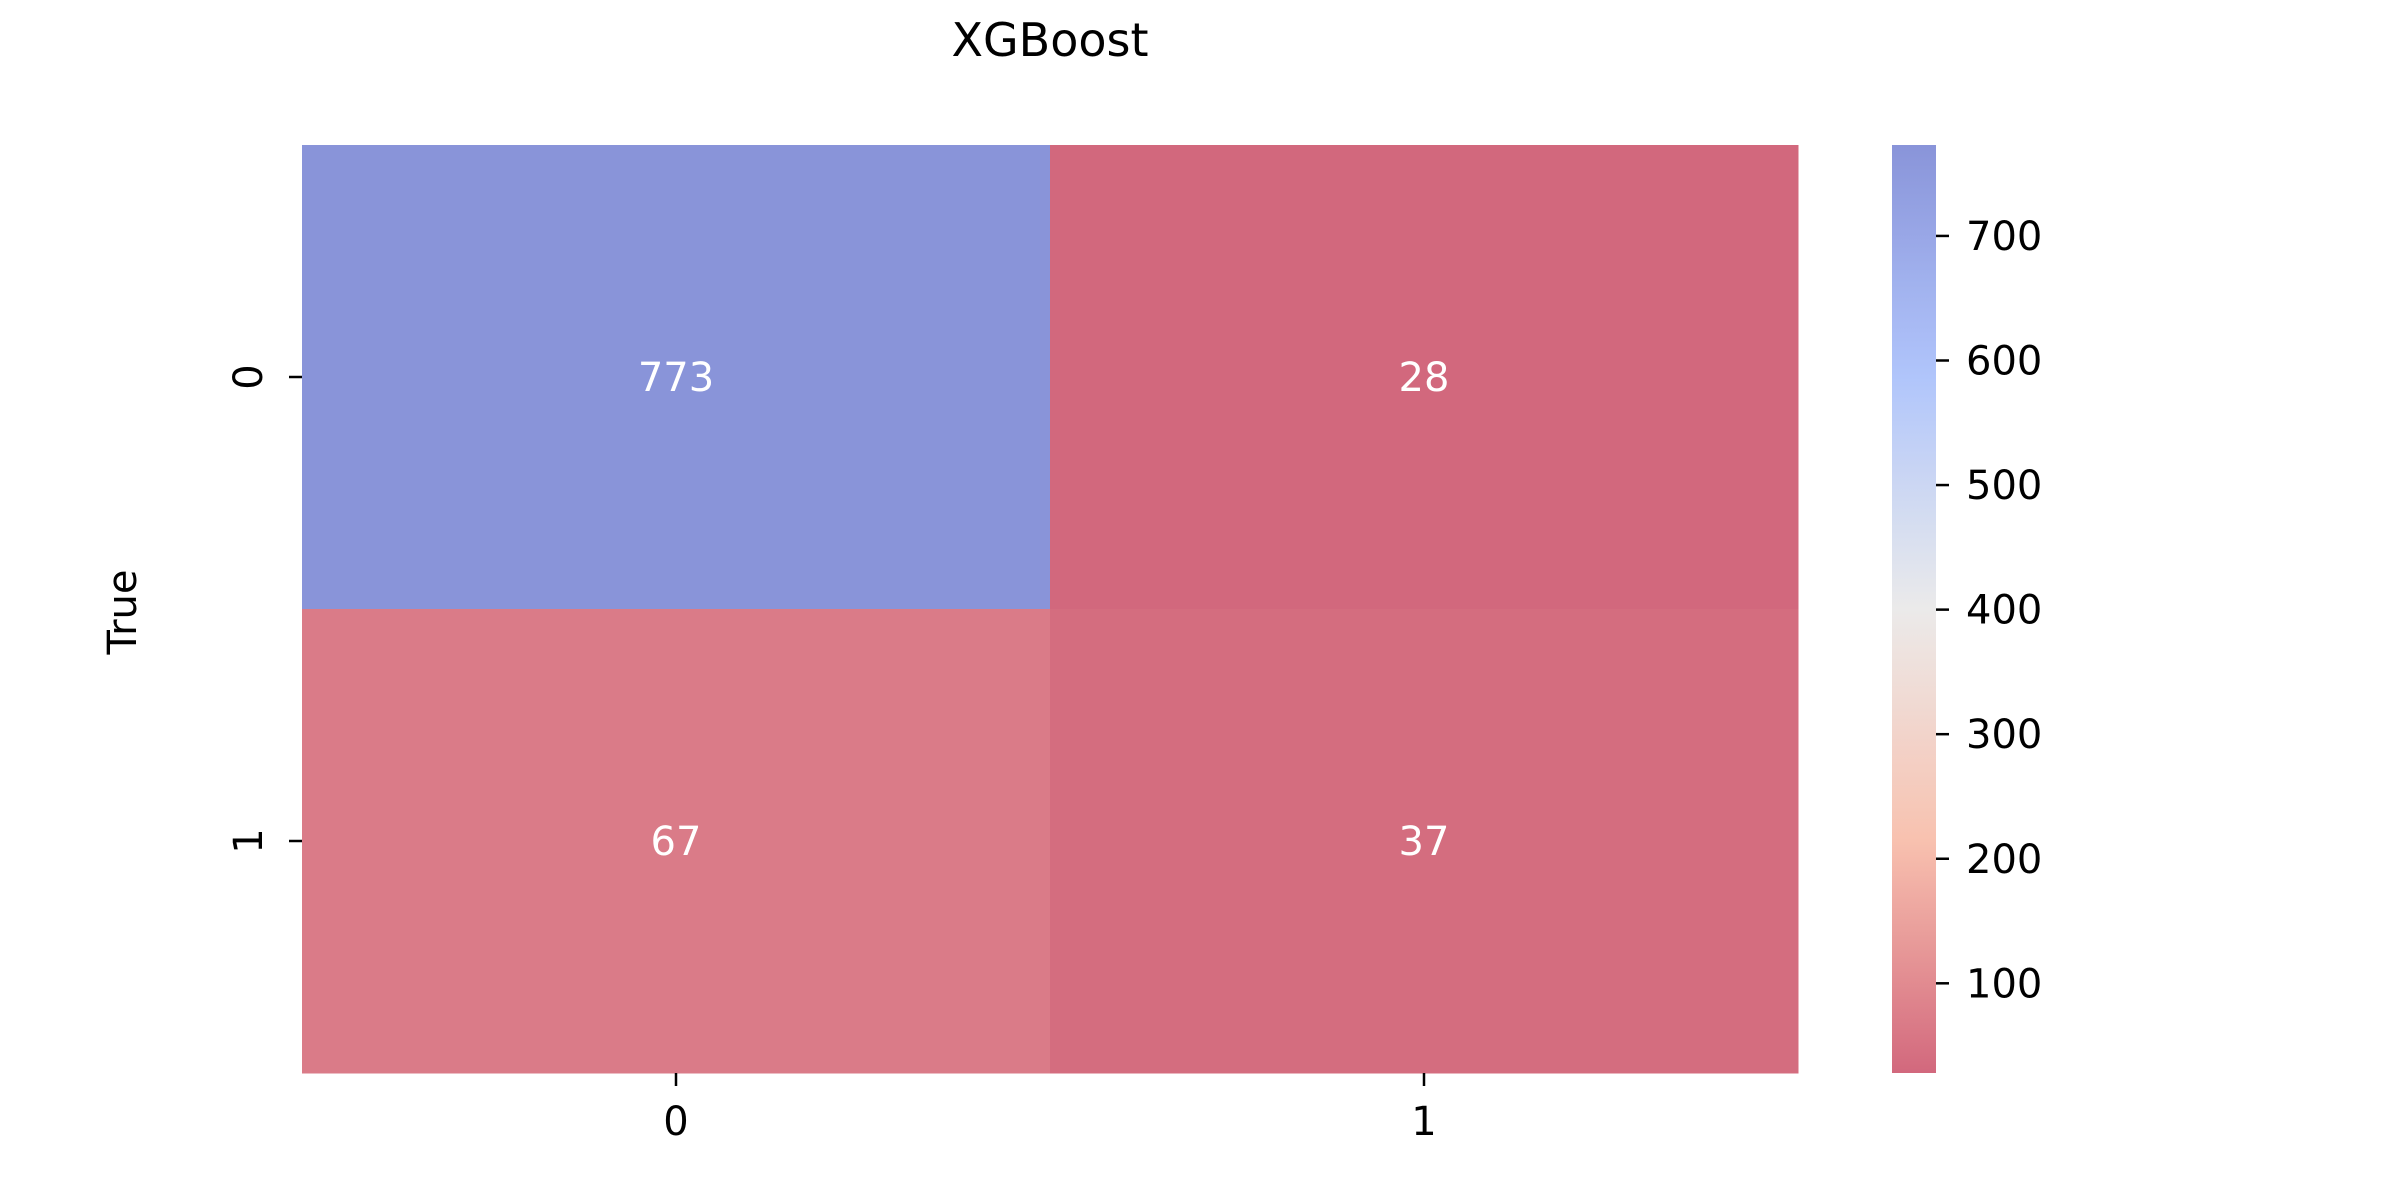 This screenshot has width=2400, height=1200. I want to click on cell-annotation-r1-c1: 37, so click(1424, 842).